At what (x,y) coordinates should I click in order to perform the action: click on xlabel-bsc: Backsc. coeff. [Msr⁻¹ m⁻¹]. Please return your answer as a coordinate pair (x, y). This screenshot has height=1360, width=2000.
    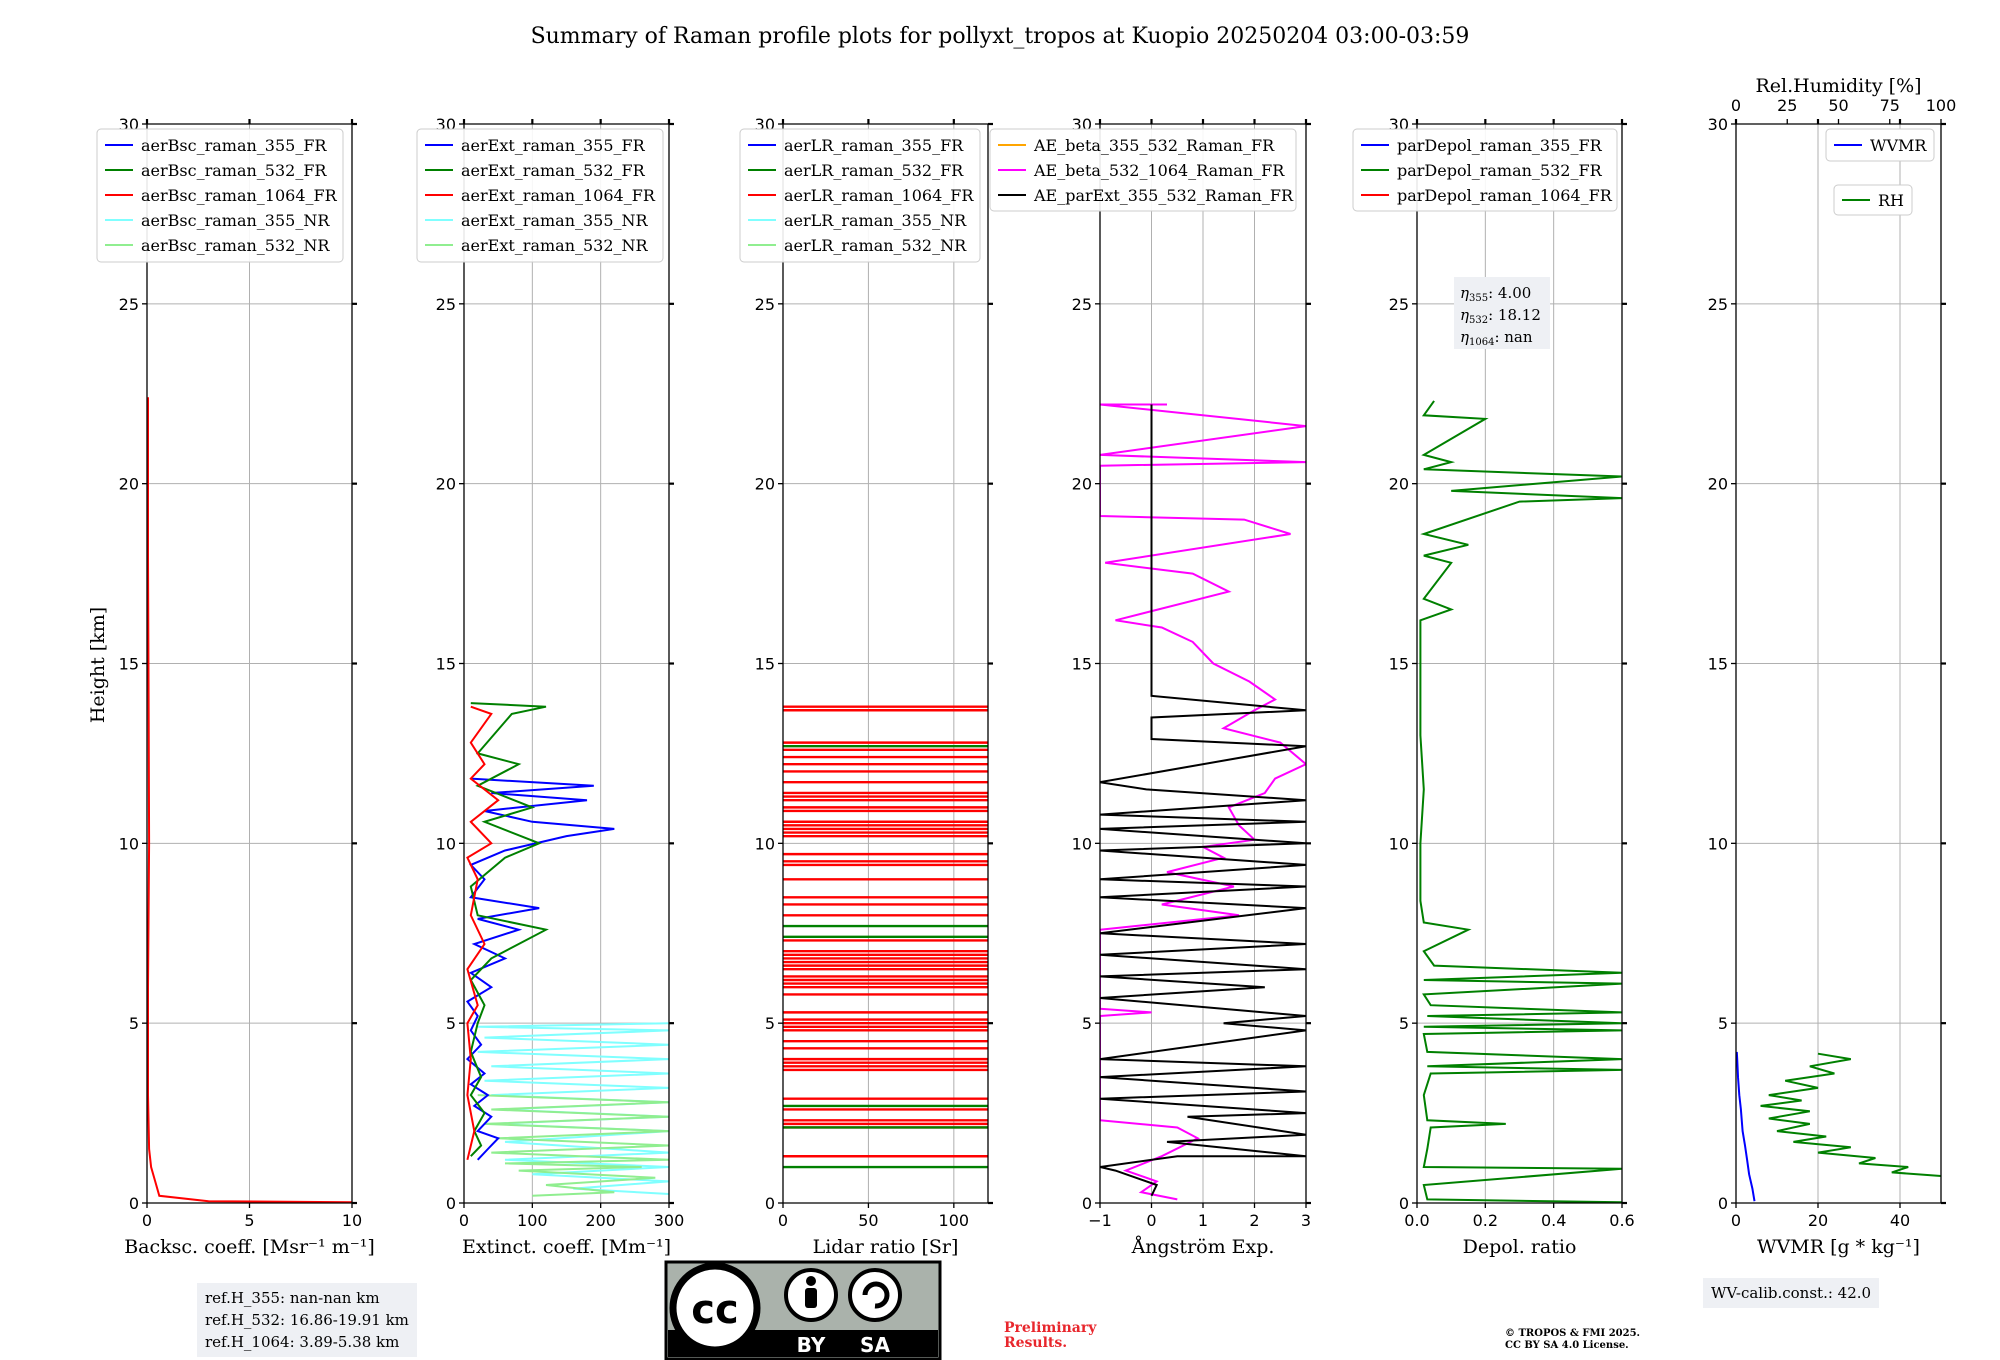
    Looking at the image, I should click on (249, 1247).